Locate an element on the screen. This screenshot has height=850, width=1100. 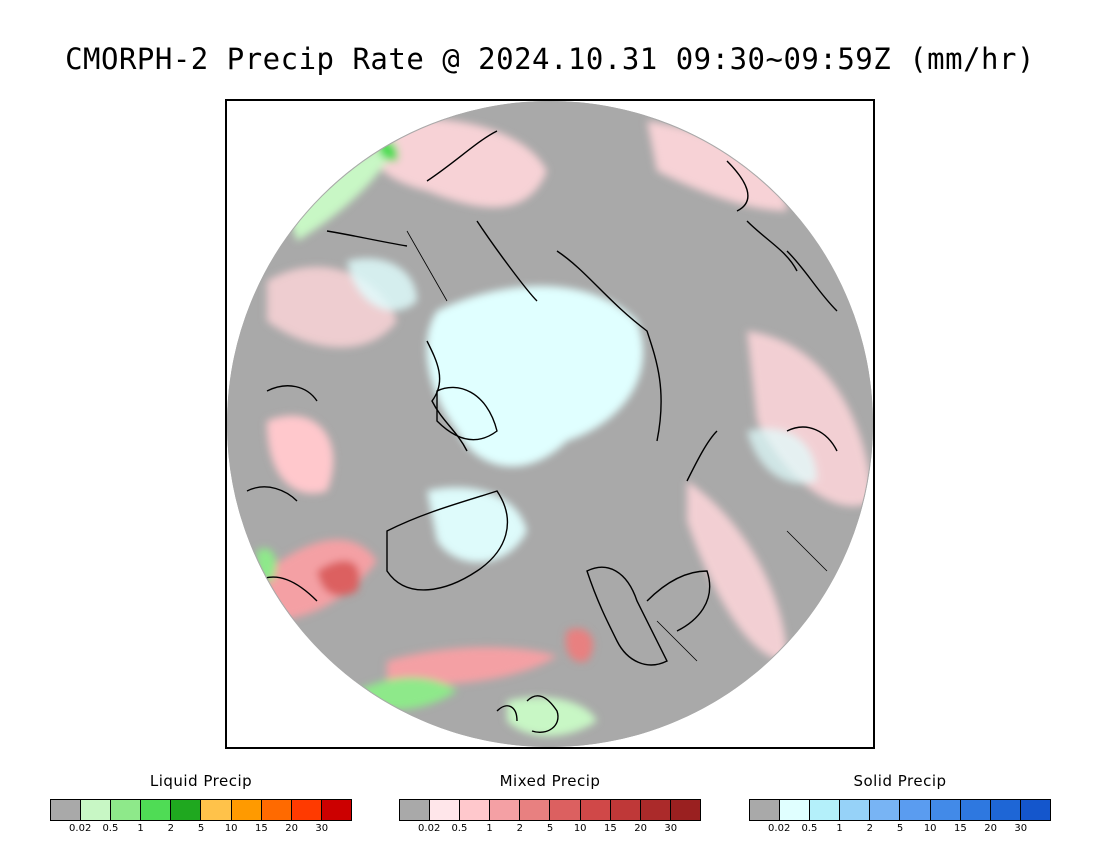
legend-solid: Solid Precip 0.02 0.5 1 2 5 10 15 20 30 is located at coordinates (900, 803).